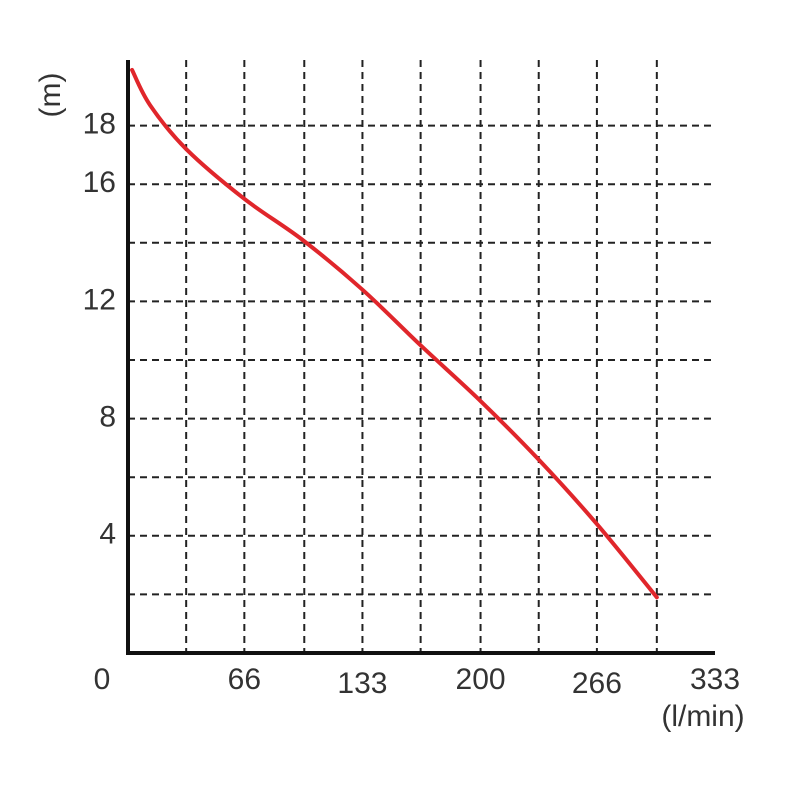 The width and height of the screenshot is (800, 805). I want to click on x-tick-label: 66, so click(244, 679).